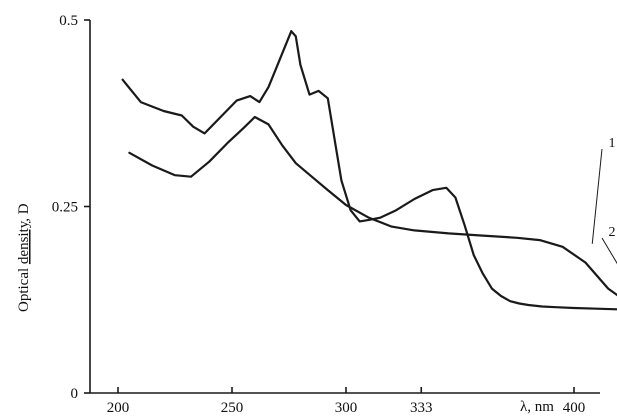 This screenshot has width=617, height=420. Describe the element at coordinates (421, 408) in the screenshot. I see `x-tick-label: 333` at that location.